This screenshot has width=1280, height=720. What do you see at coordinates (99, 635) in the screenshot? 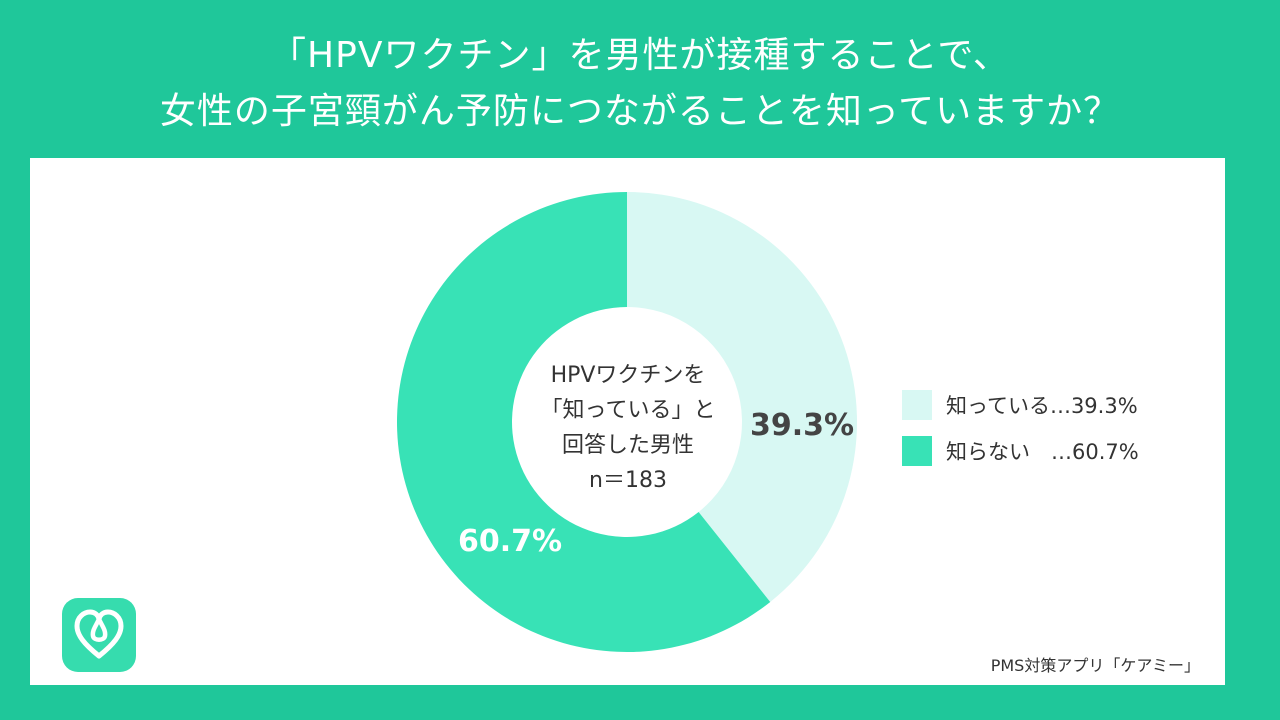
I see `heart-loop-icon` at bounding box center [99, 635].